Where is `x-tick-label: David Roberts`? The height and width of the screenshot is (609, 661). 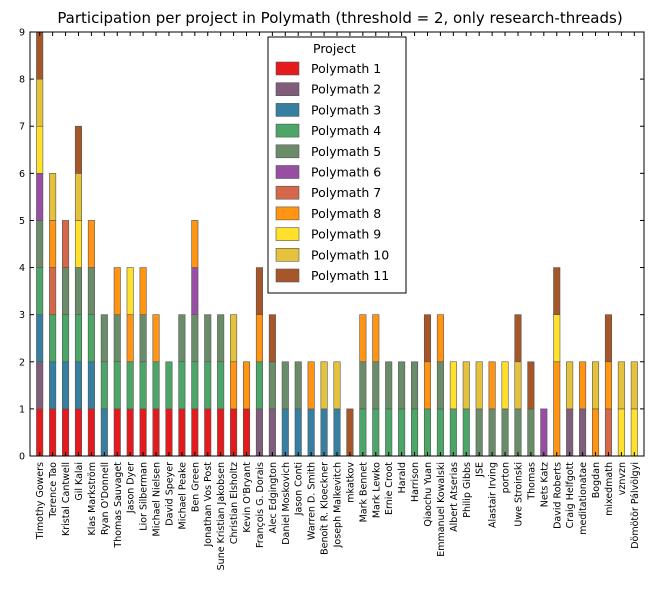
x-tick-label: David Roberts is located at coordinates (557, 495).